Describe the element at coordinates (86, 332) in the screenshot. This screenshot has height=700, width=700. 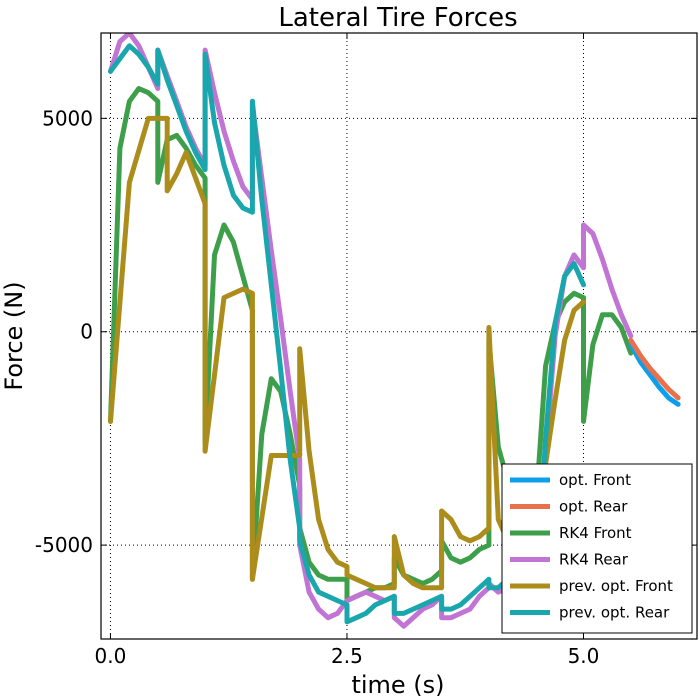
I see `y-tick-label: 0` at that location.